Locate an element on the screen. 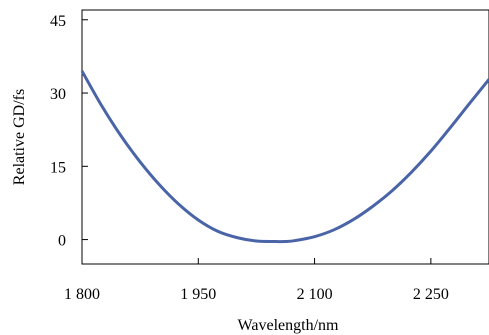  x-axis-label: Wavelength/nm is located at coordinates (288, 325).